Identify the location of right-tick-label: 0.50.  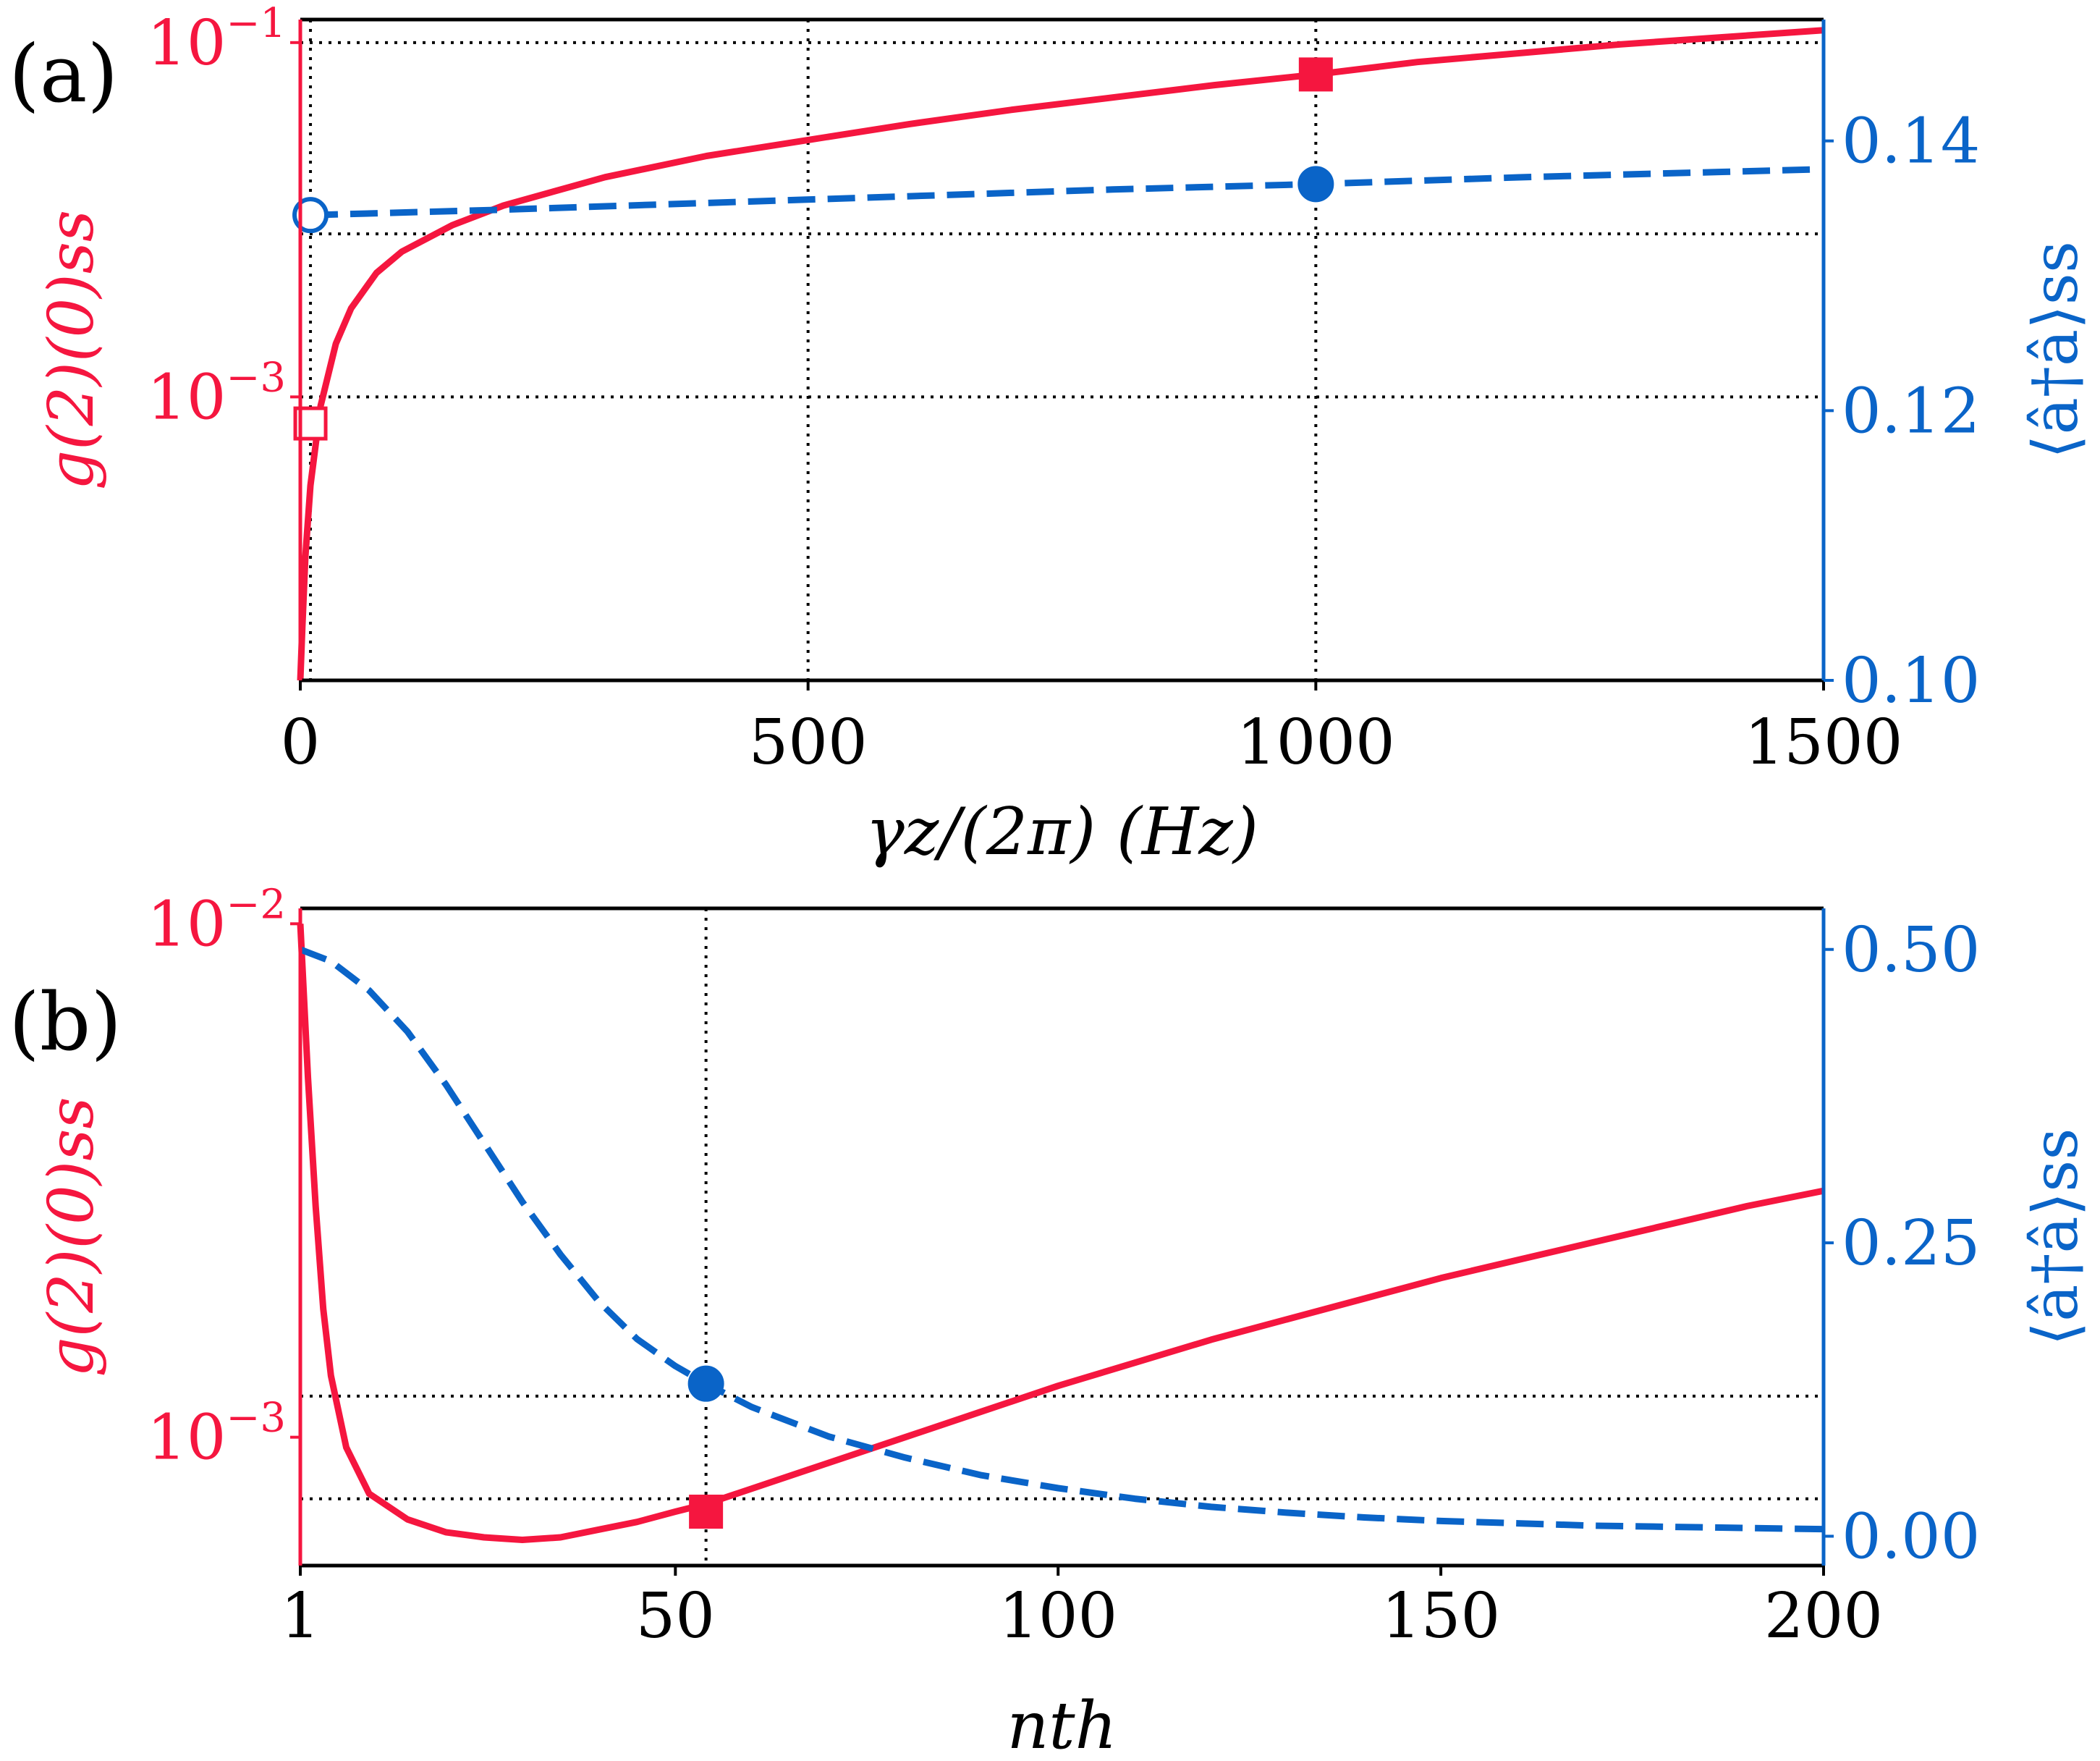
(1911, 950).